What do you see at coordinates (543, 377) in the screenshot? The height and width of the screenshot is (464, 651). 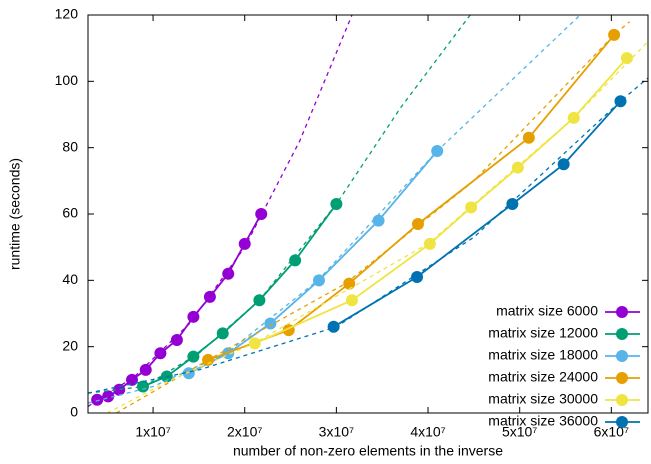 I see `legend-label: matrix size 24000` at bounding box center [543, 377].